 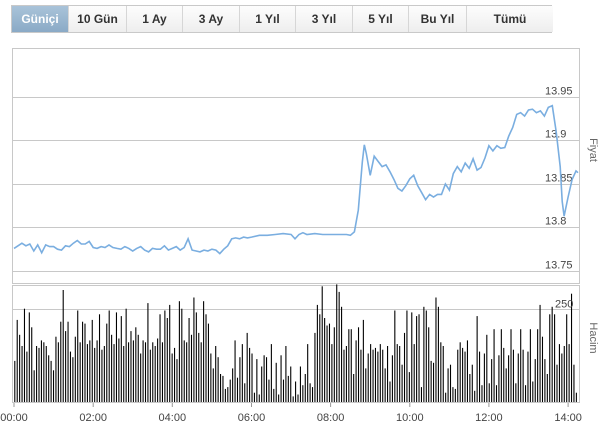 What do you see at coordinates (381, 19) in the screenshot?
I see `tab-7: 5 Yıl` at bounding box center [381, 19].